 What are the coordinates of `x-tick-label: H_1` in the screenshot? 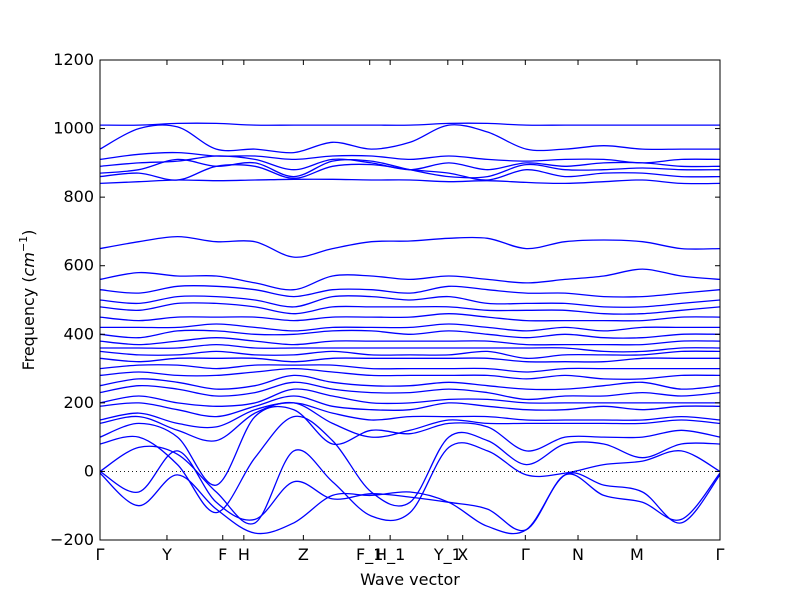 It's located at (390, 555).